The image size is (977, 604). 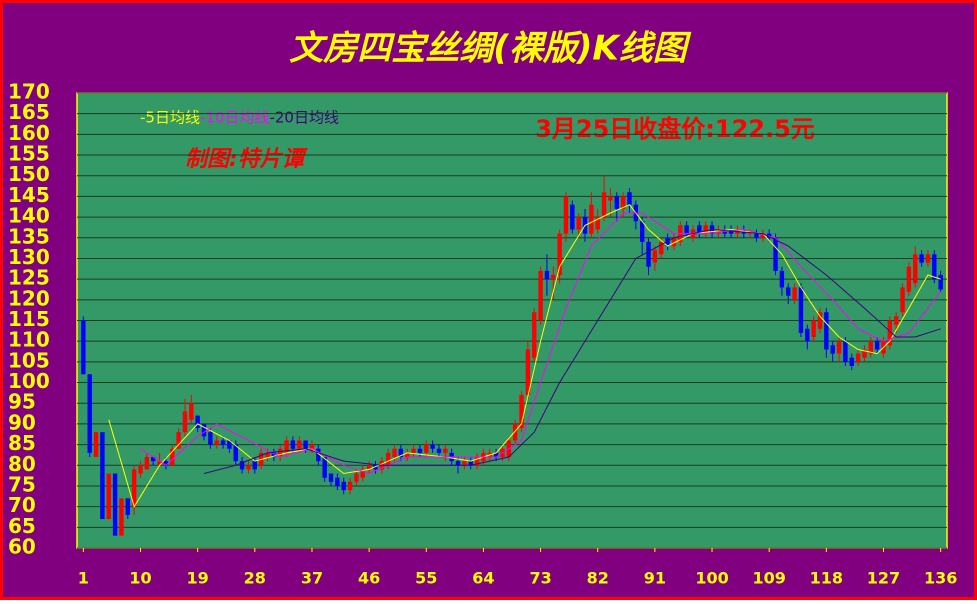 What do you see at coordinates (22, 443) in the screenshot?
I see `y-tick-label: 85` at bounding box center [22, 443].